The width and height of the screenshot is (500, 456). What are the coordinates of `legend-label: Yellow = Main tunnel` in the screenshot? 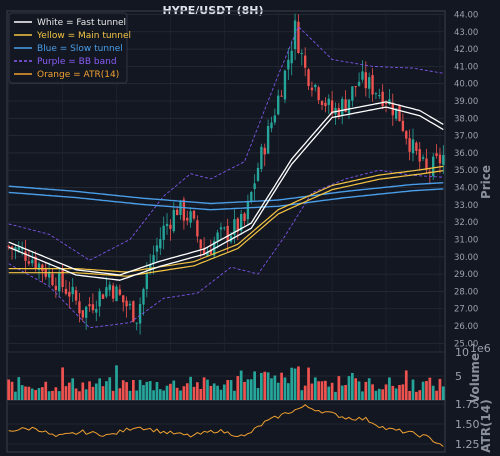 It's located at (83, 36).